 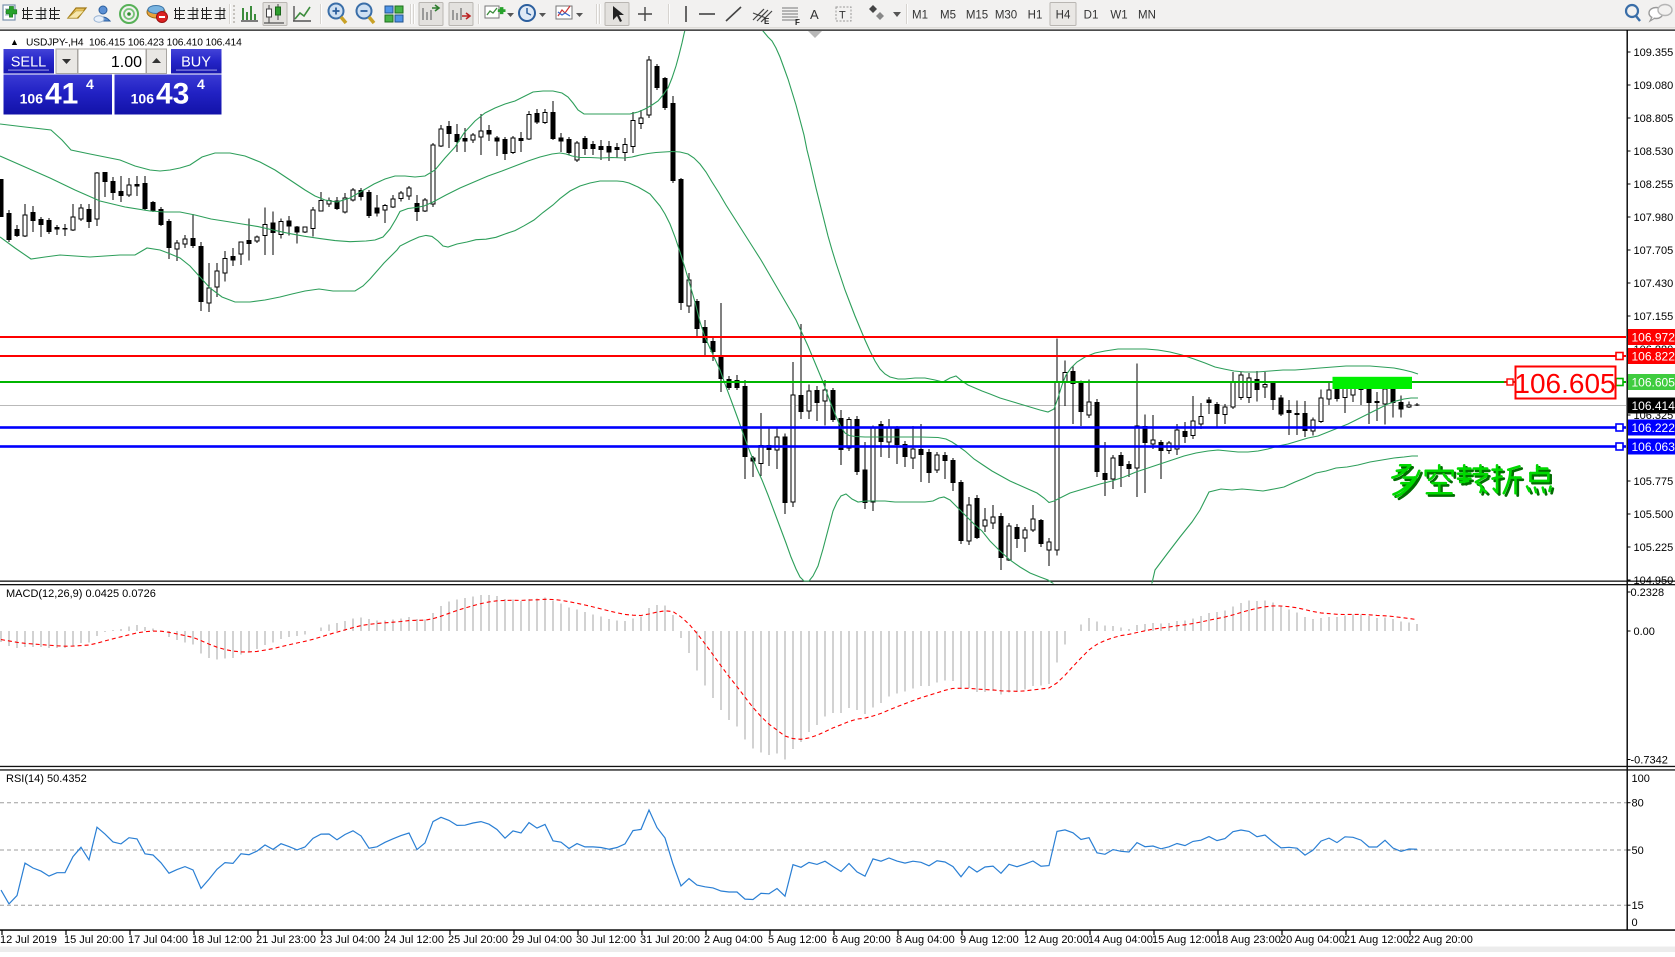 I want to click on svg-text: 31 Jul 20:00, so click(x=670, y=940).